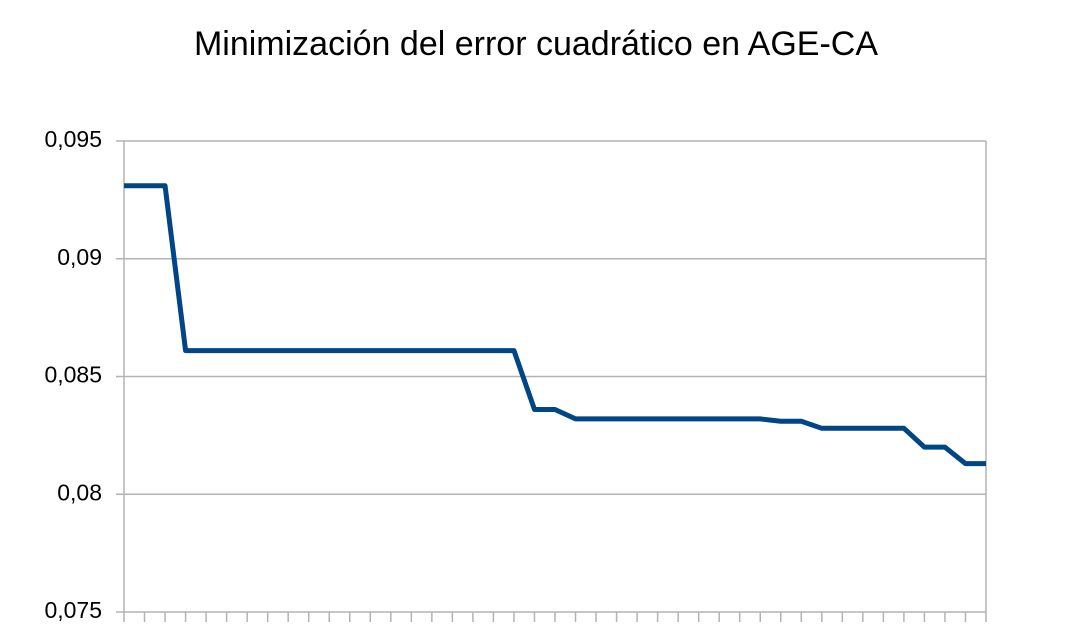  Describe the element at coordinates (73, 139) in the screenshot. I see `y-tick-label: 0,095` at that location.